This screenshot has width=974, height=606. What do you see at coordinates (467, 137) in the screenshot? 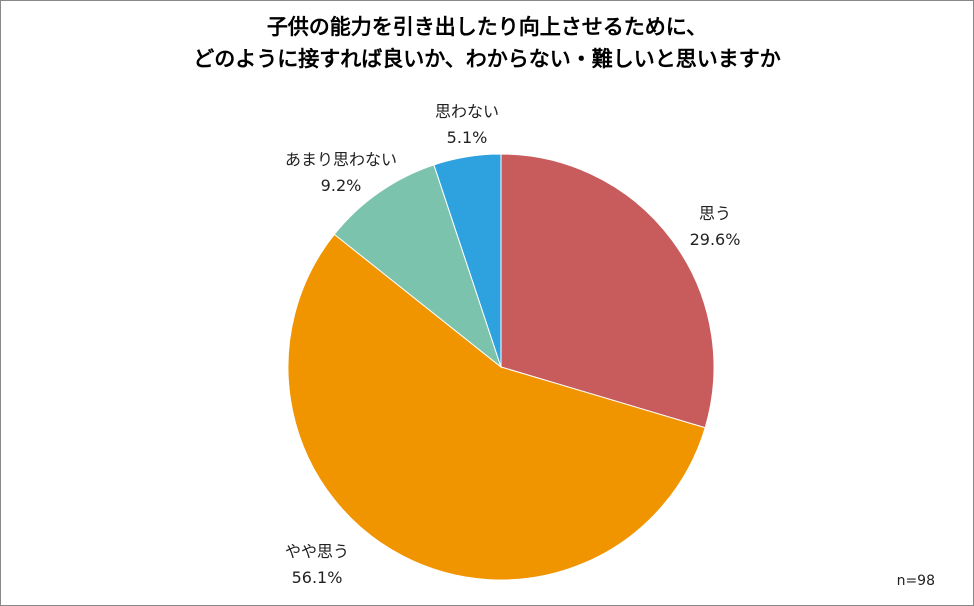
I see `slice-value-label-4: 5.1%` at bounding box center [467, 137].